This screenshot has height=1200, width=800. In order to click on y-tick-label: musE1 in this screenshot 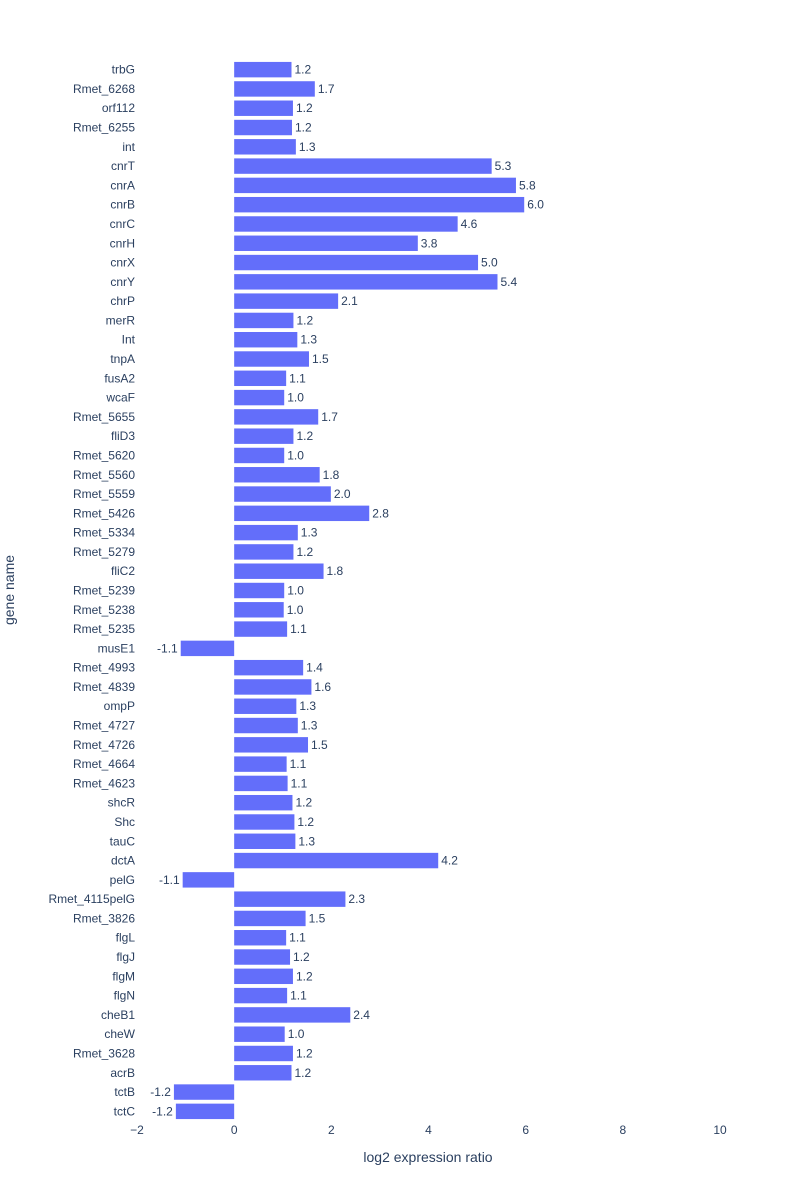, I will do `click(117, 648)`.